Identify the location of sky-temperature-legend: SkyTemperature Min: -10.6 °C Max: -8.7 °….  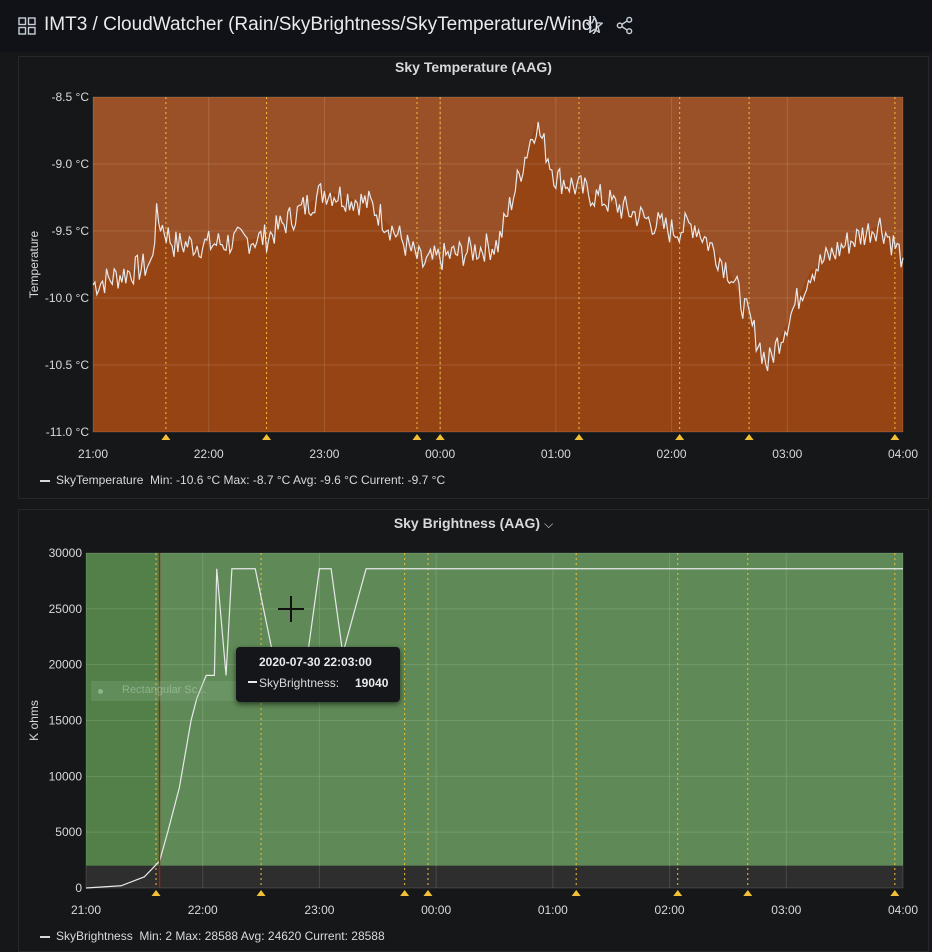
(242, 480).